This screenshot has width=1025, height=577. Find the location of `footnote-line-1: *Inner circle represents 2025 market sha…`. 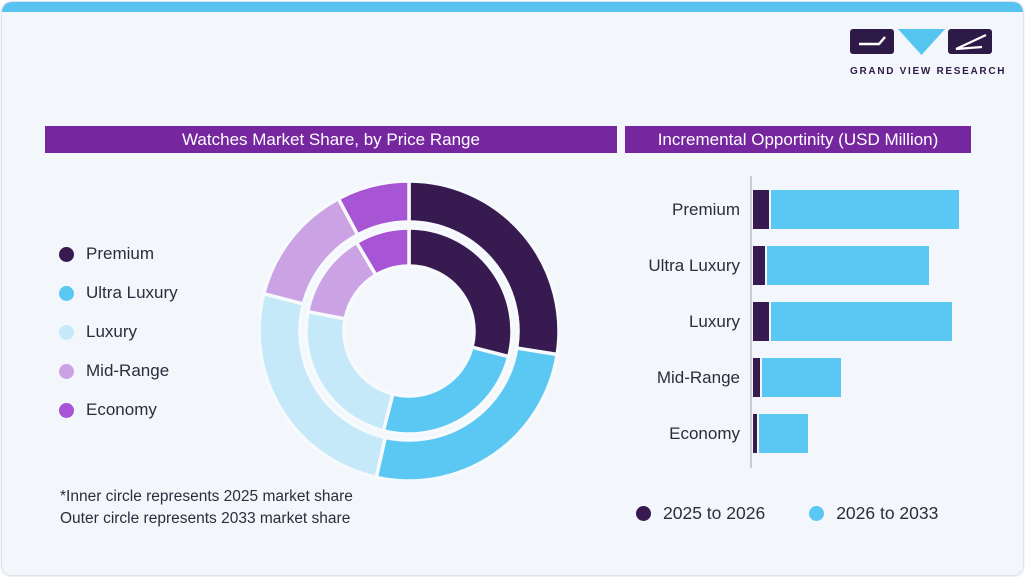

footnote-line-1: *Inner circle represents 2025 market sha… is located at coordinates (206, 496).